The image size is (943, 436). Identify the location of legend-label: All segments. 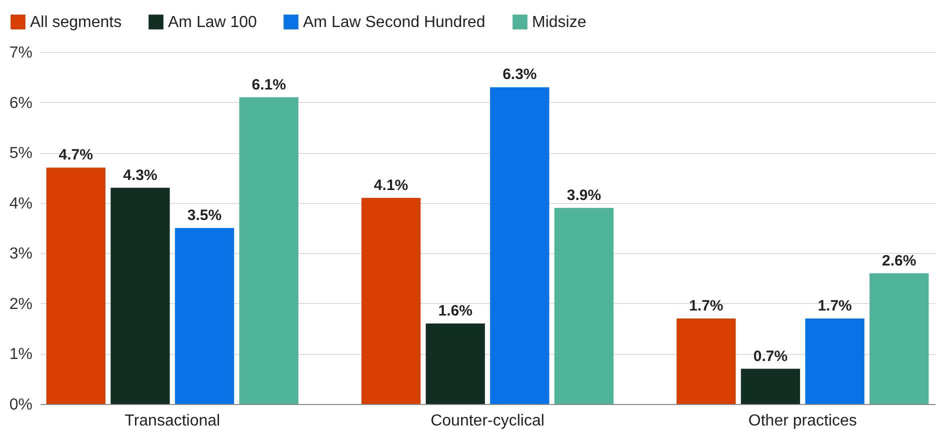
(76, 22).